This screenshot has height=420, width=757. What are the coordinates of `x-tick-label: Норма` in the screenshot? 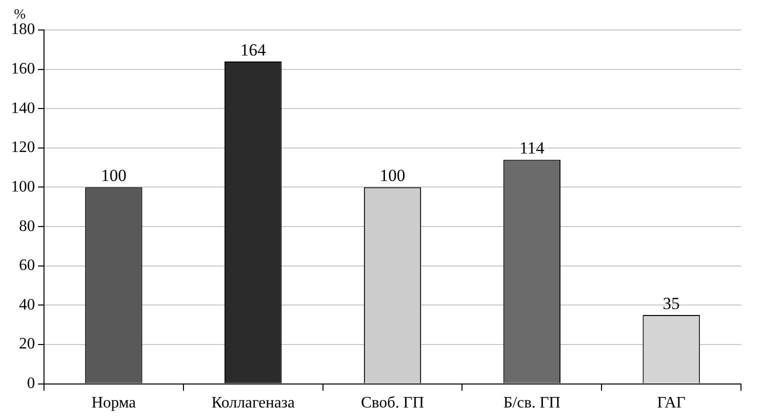 It's located at (113, 403).